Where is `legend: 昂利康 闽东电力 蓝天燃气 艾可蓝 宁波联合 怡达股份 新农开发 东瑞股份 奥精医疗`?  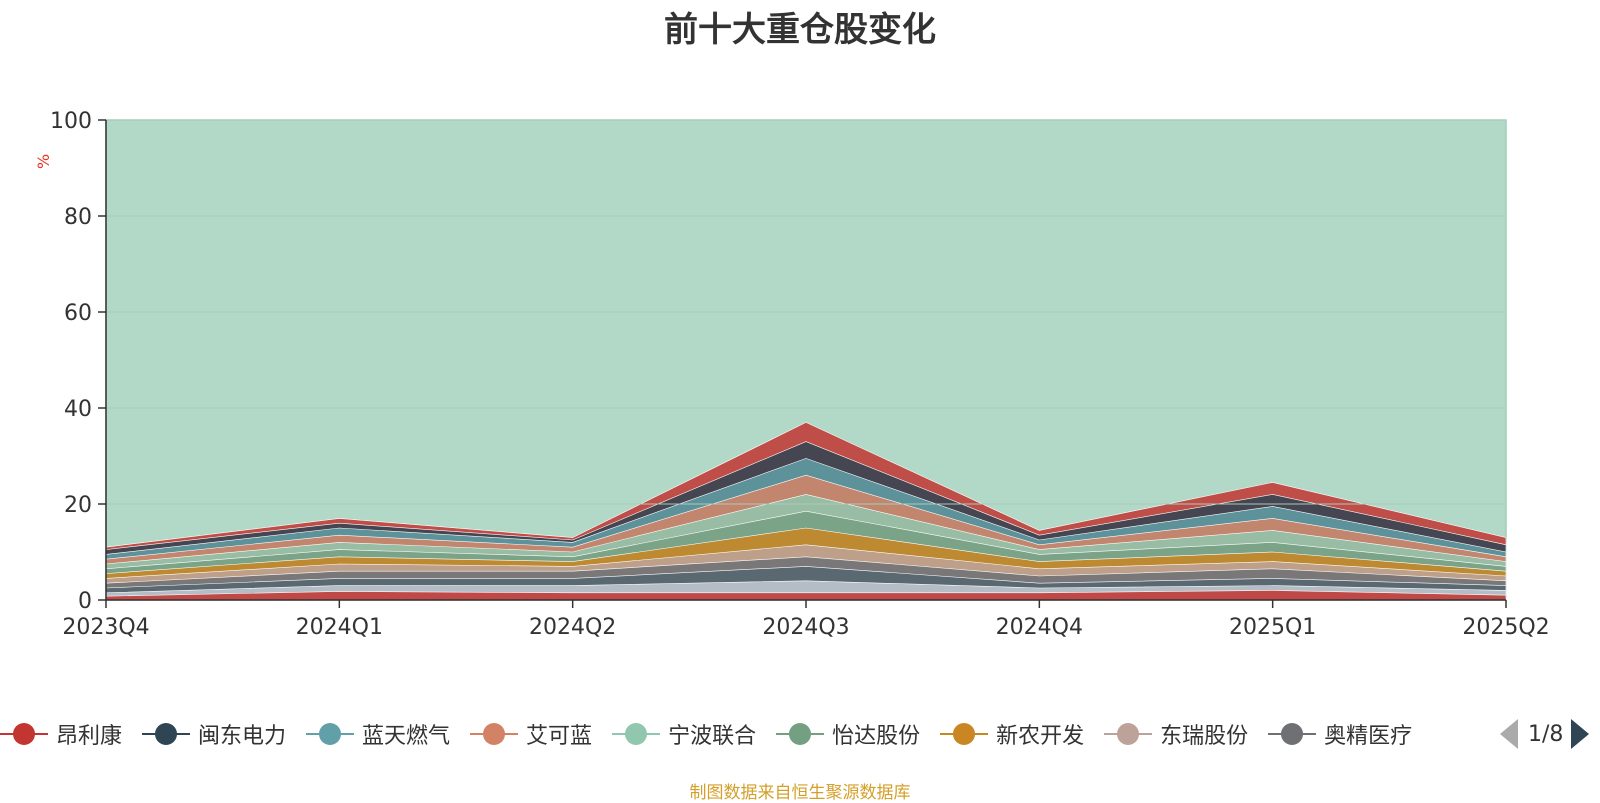 legend: 昂利康 闽东电力 蓝天燃气 艾可蓝 宁波联合 怡达股份 新农开发 东瑞股份 奥精医疗 is located at coordinates (716, 734).